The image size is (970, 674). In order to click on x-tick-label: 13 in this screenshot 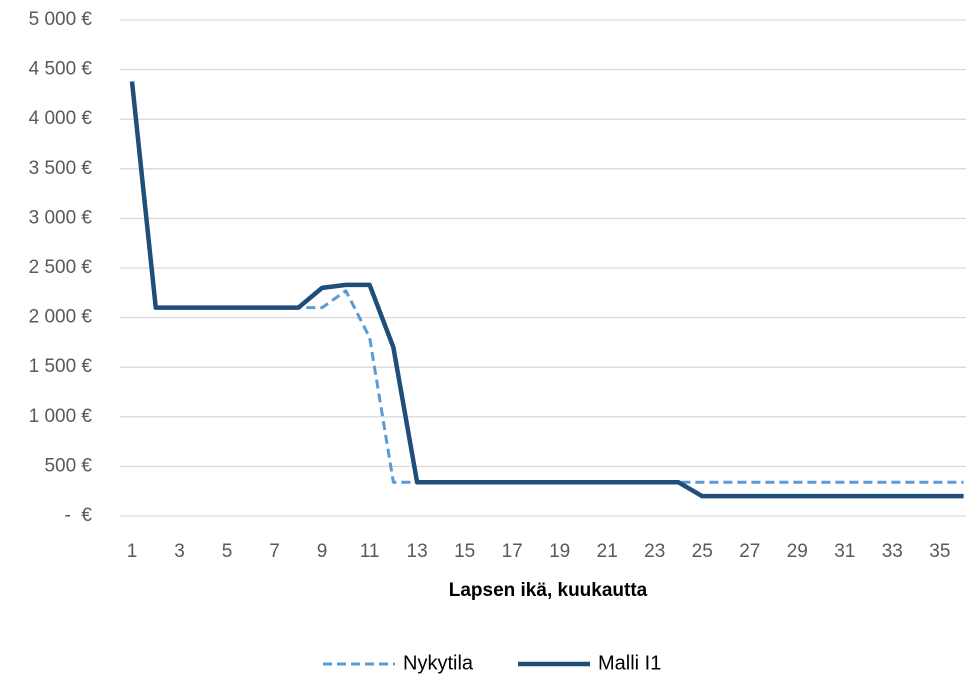, I will do `click(417, 551)`.